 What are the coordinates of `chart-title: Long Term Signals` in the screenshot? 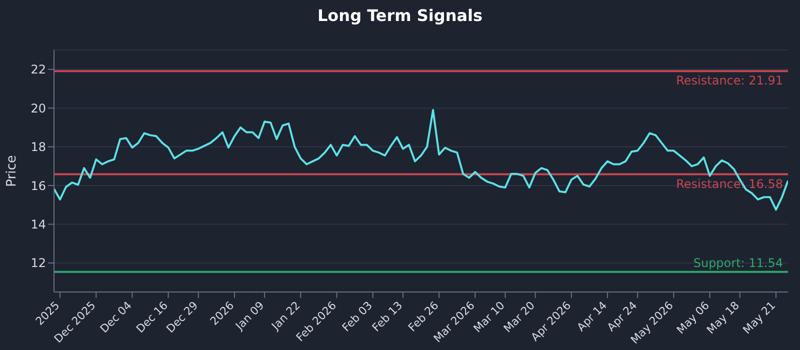 It's located at (400, 16).